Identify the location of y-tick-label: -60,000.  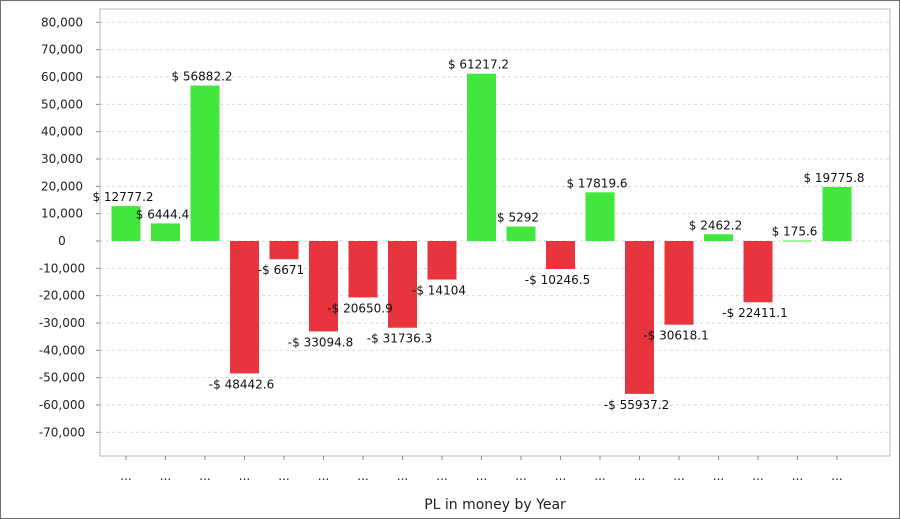
(62, 405).